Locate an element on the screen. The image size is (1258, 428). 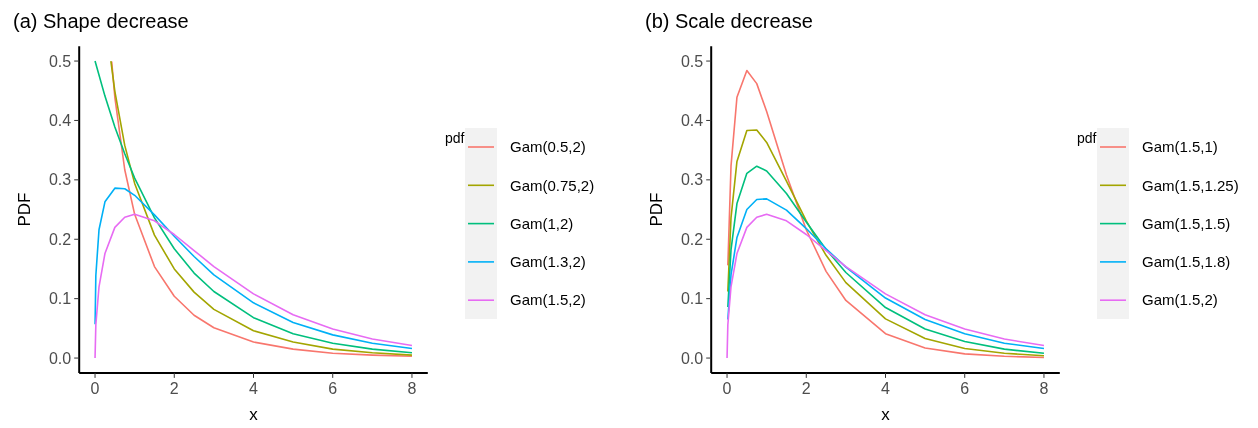
legend-label: Gam(1.3,2) is located at coordinates (548, 262).